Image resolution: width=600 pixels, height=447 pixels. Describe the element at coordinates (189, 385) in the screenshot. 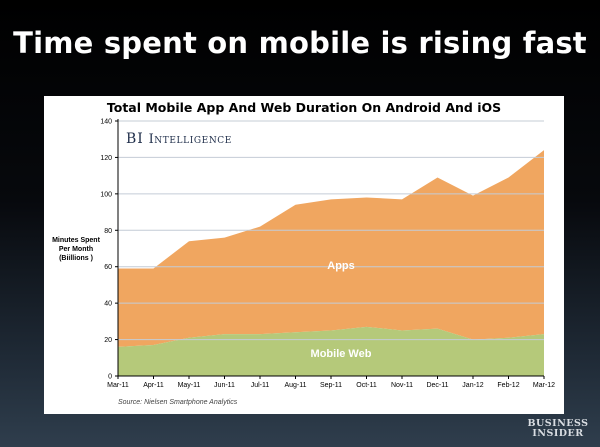

I see `x-tick-label-May-11: May-11` at that location.